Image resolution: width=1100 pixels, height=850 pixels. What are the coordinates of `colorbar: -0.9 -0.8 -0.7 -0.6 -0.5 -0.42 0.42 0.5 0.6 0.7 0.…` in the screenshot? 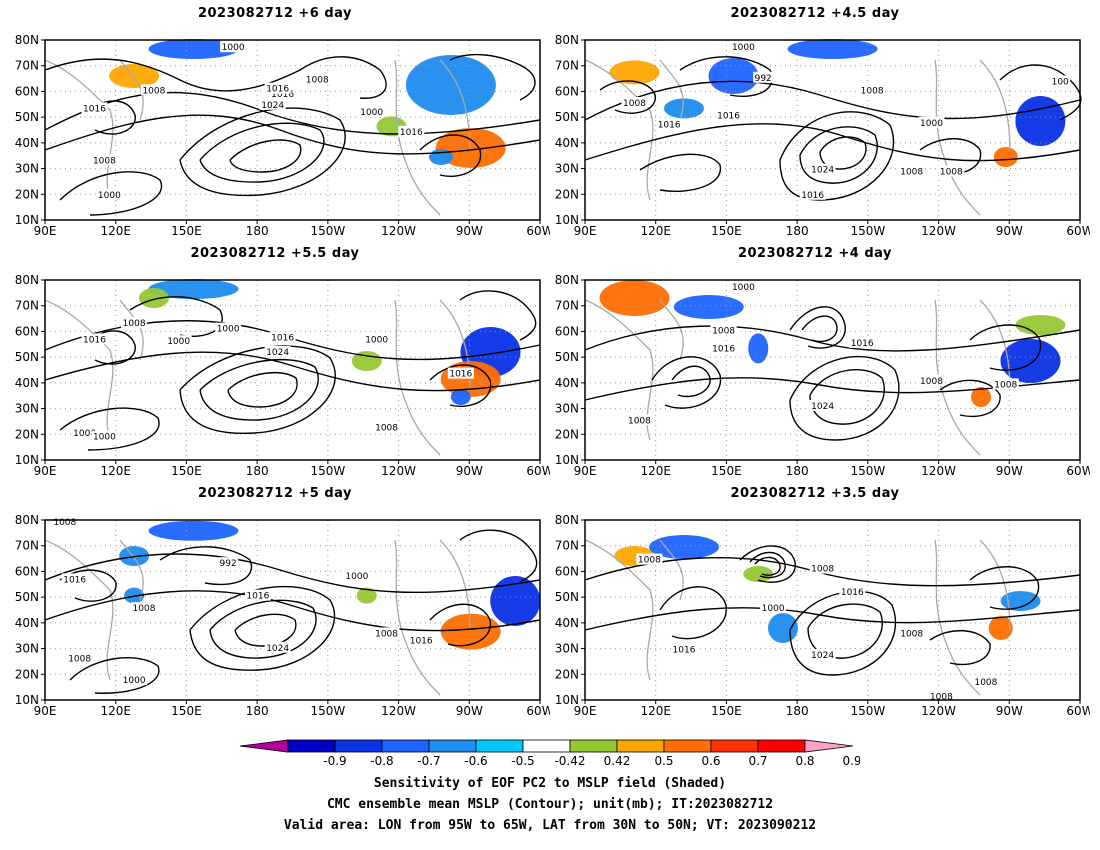 It's located at (550, 753).